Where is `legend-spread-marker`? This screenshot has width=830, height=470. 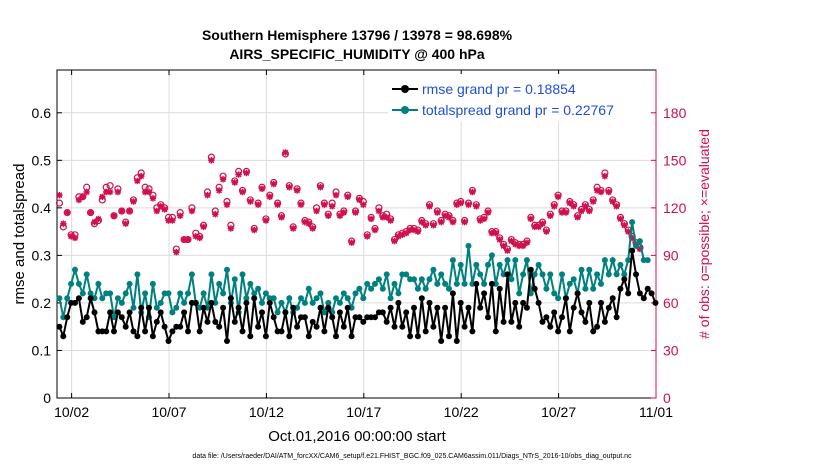
legend-spread-marker is located at coordinates (405, 110).